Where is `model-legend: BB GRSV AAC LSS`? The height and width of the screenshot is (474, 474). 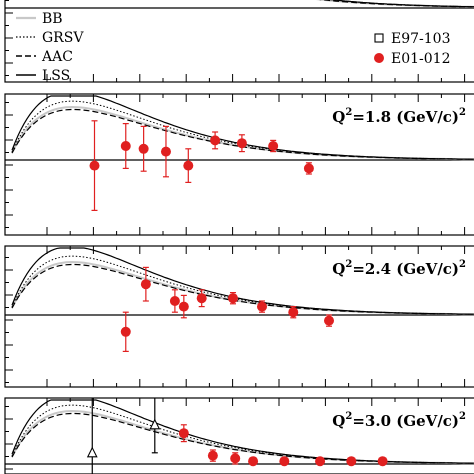 model-legend: BB GRSV AAC LSS is located at coordinates (50, 47).